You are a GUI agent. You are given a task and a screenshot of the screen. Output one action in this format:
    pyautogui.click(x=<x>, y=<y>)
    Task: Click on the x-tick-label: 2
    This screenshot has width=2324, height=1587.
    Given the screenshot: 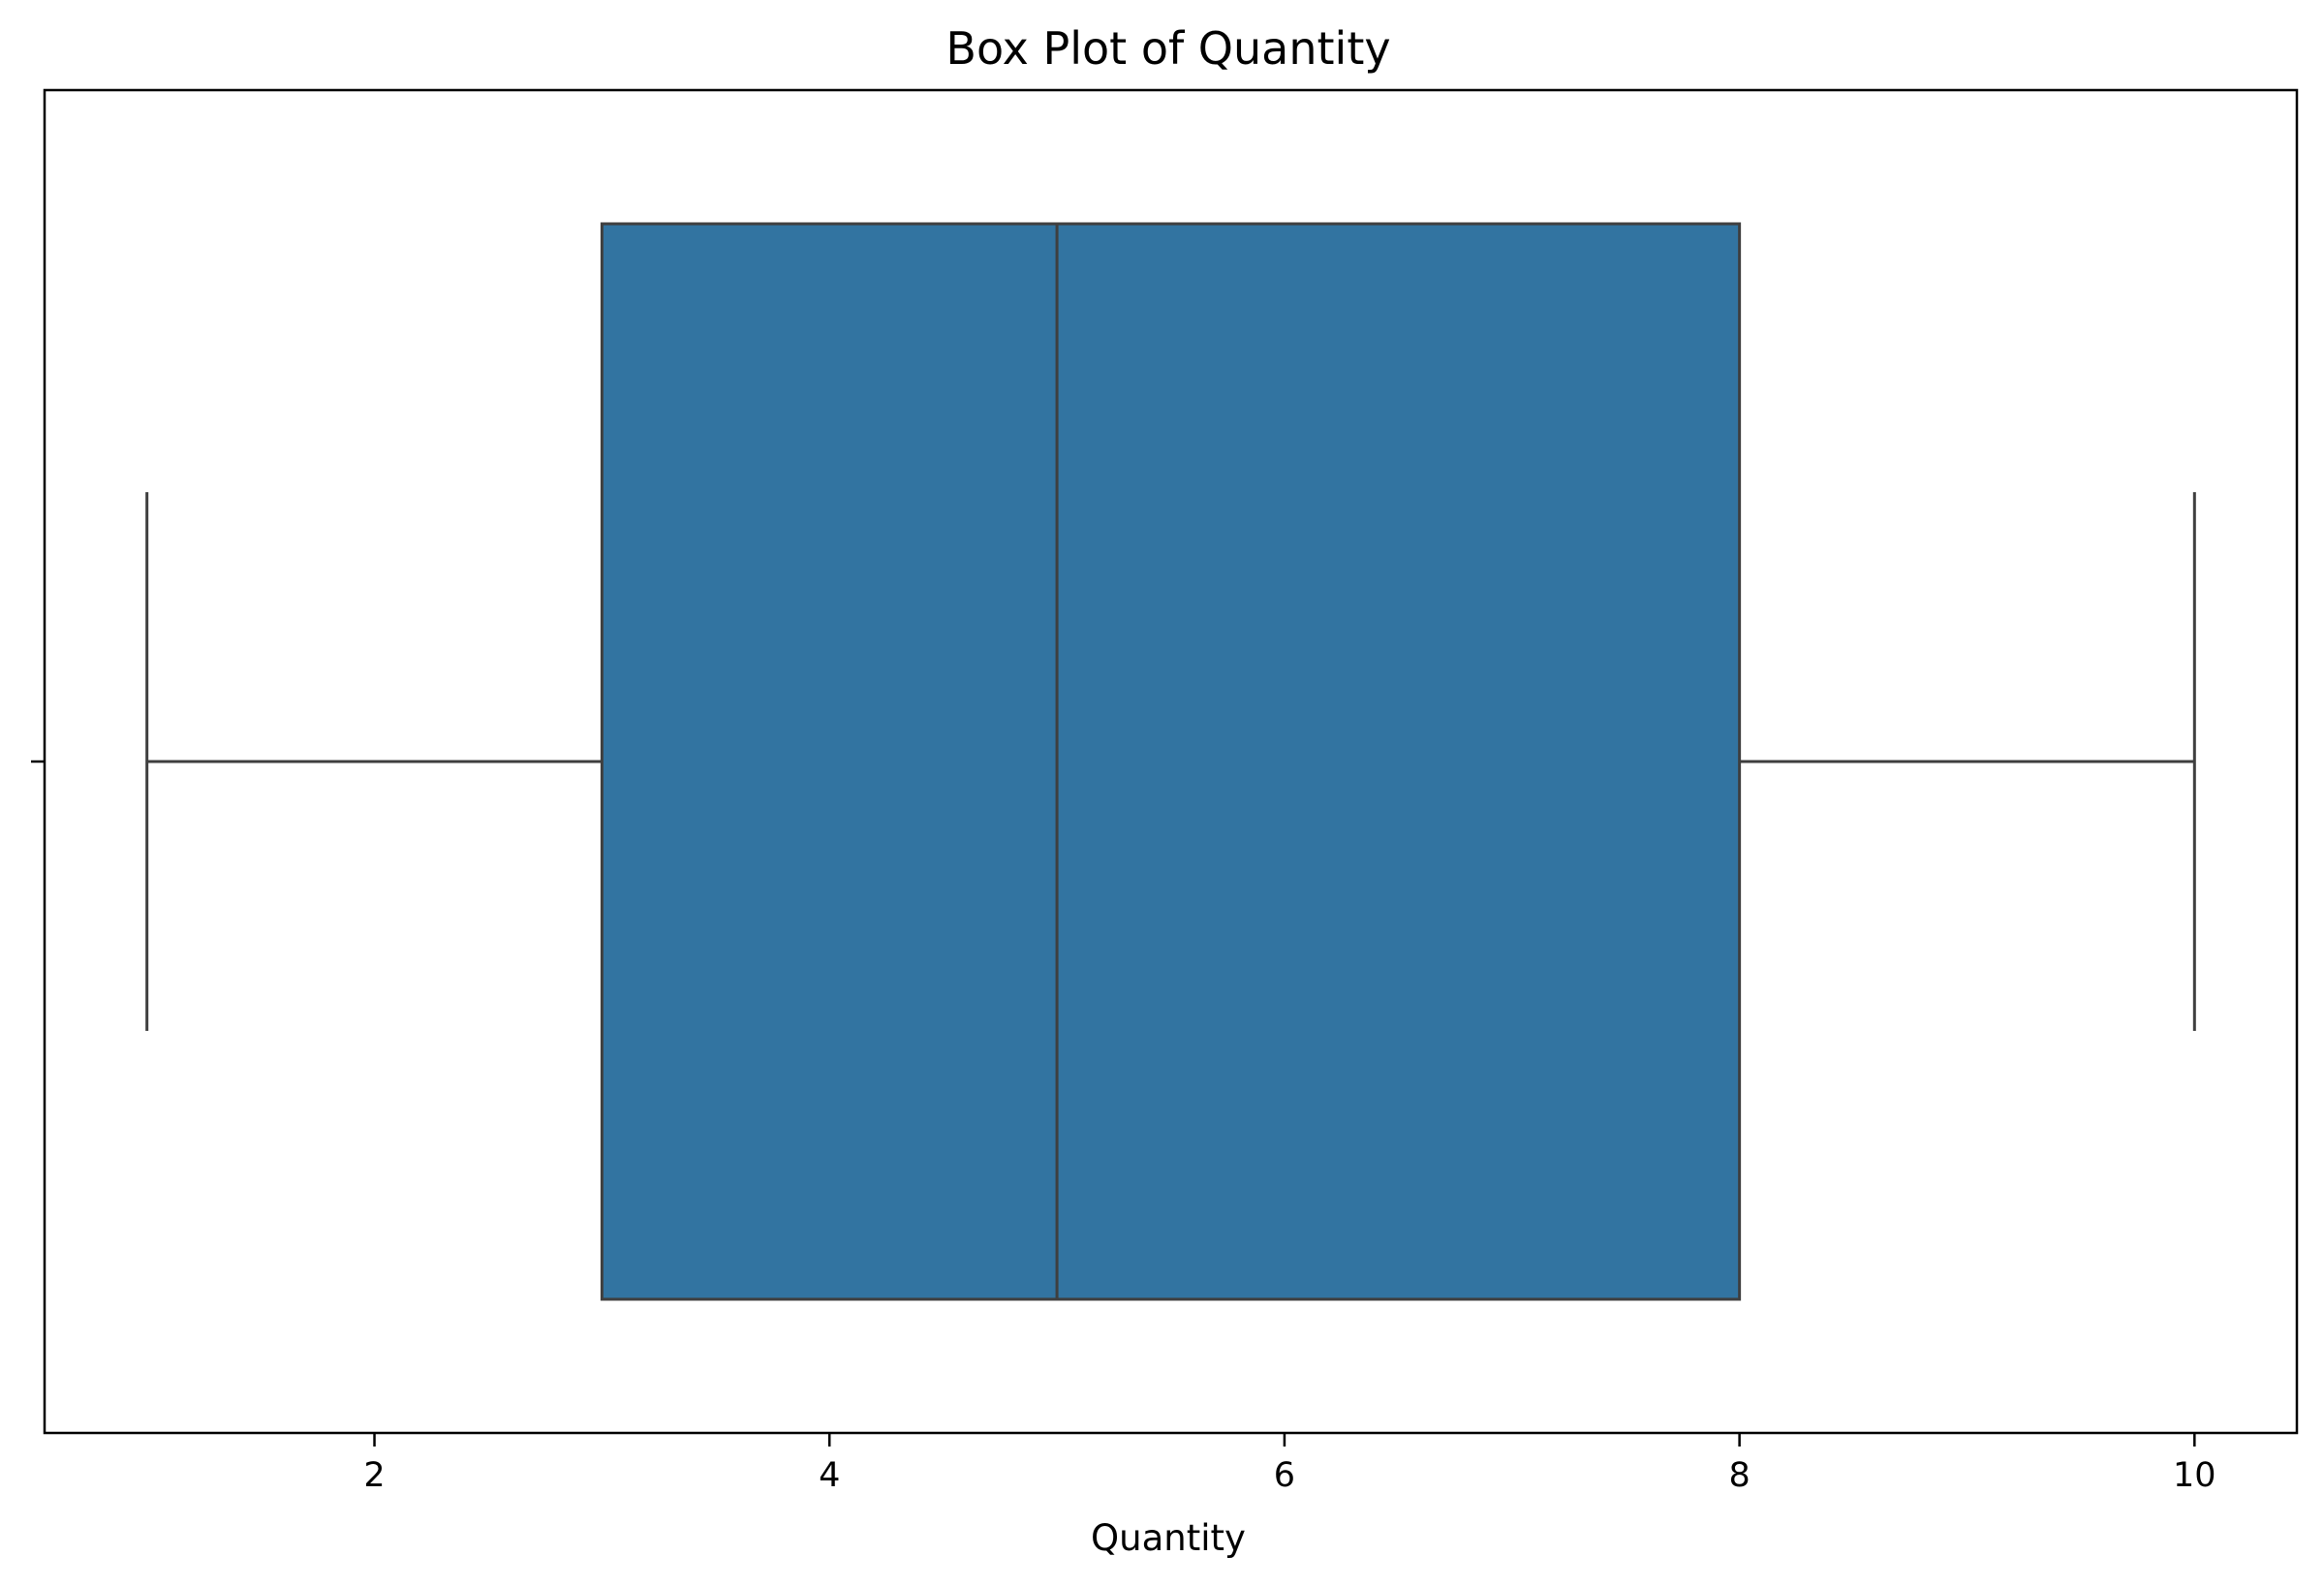 What is the action you would take?
    pyautogui.click(x=374, y=1475)
    